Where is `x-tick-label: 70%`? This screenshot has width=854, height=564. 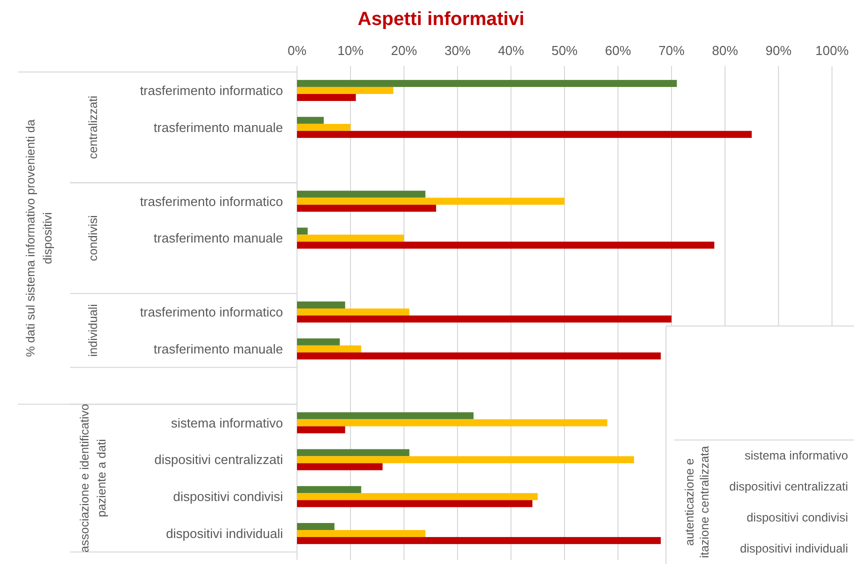
x-tick-label: 70% is located at coordinates (671, 50).